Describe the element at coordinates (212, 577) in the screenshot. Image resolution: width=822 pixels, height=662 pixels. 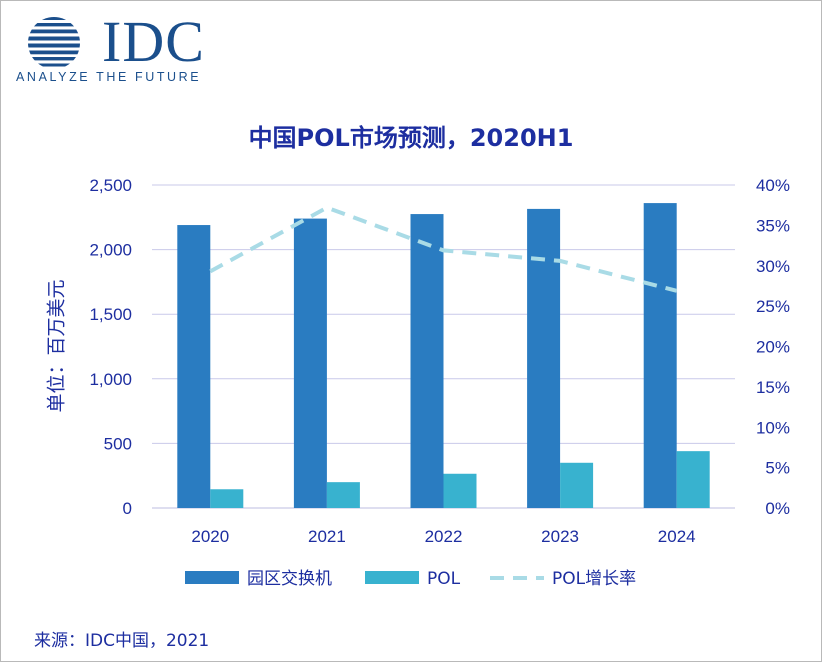
I see `legend-switch-swatch` at that location.